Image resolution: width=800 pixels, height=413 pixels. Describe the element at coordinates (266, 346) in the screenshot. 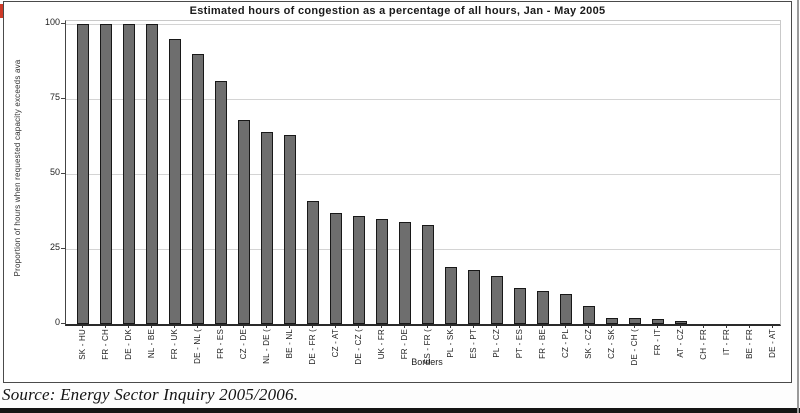

I see `x-tick-label: NL - DE (` at that location.